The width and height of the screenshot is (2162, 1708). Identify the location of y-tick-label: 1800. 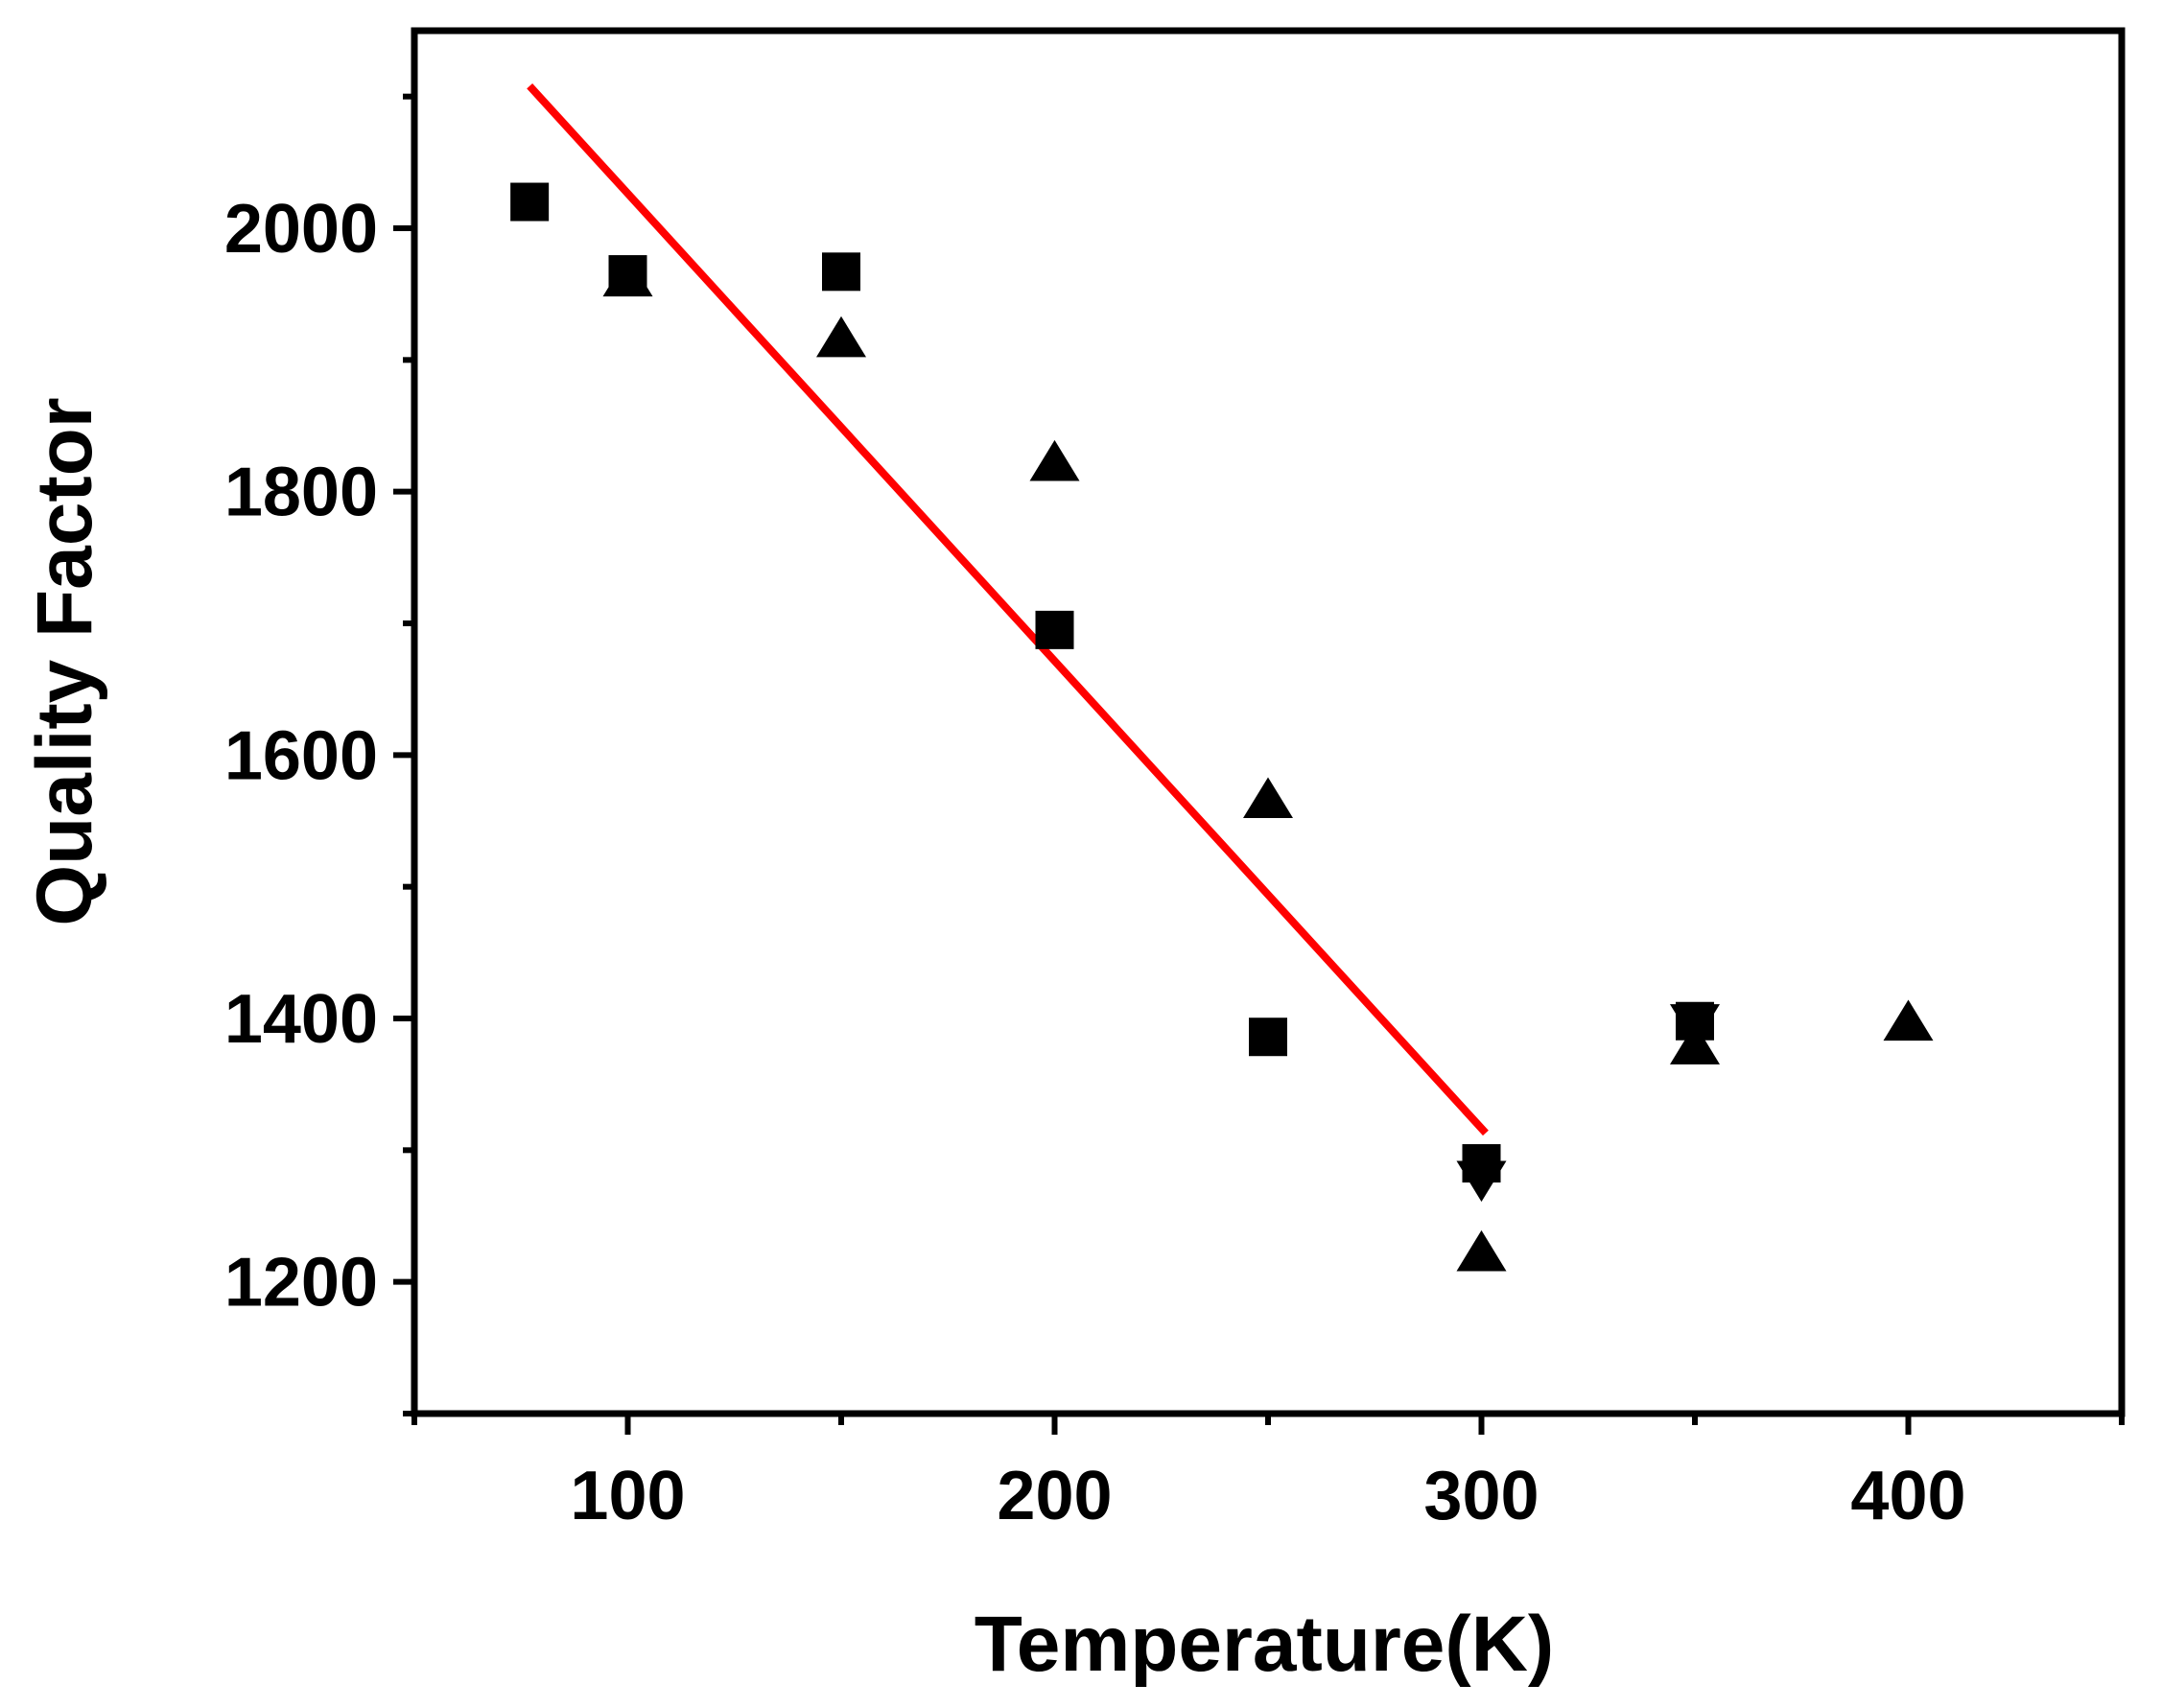
(301, 493).